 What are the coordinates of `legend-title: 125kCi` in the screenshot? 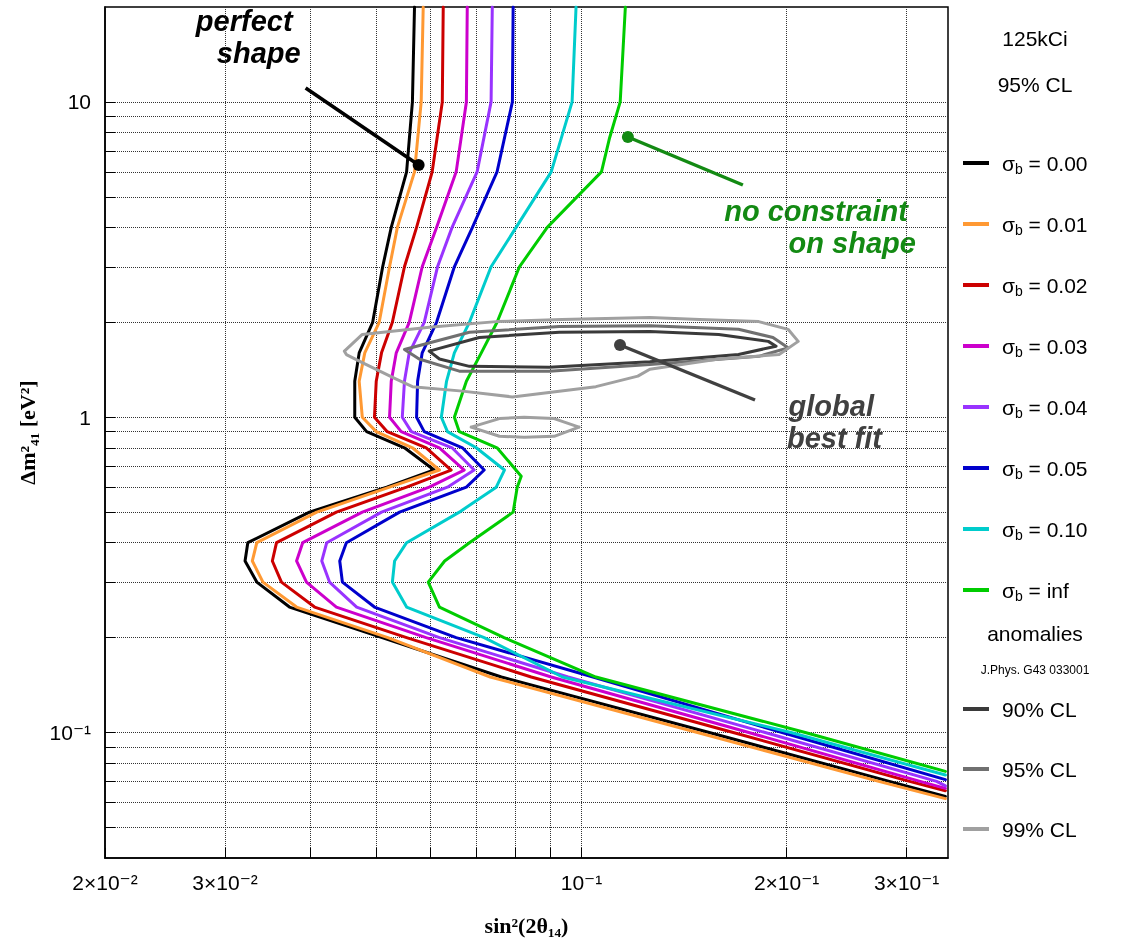 It's located at (1035, 38).